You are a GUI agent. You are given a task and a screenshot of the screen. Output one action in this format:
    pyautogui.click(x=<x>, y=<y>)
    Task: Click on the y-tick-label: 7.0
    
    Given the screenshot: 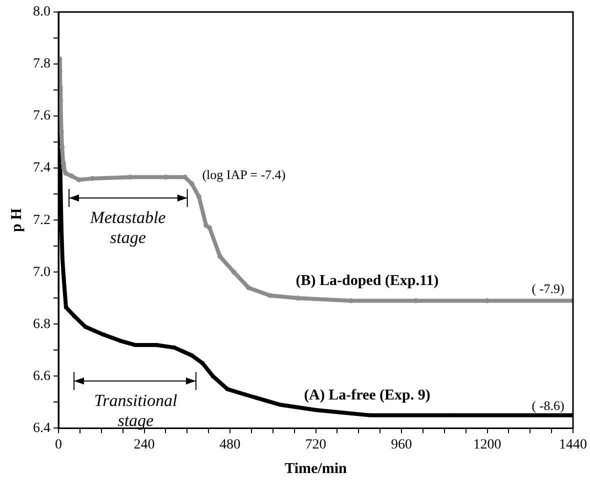 What is the action you would take?
    pyautogui.click(x=41, y=272)
    